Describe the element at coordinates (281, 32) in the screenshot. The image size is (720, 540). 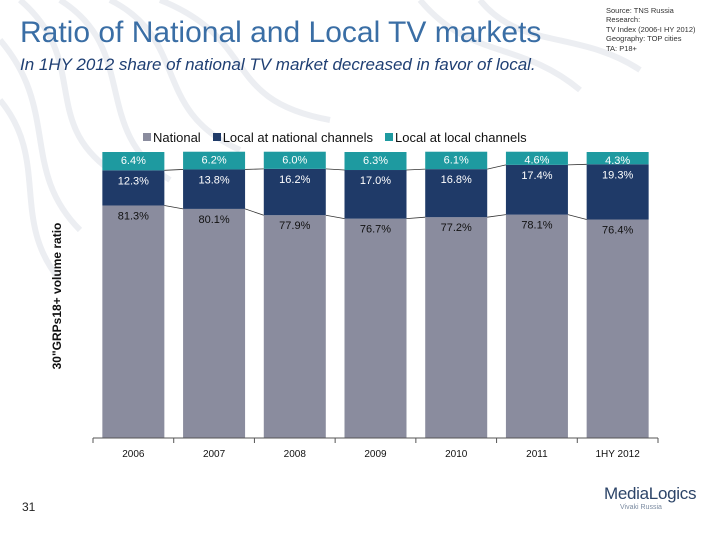
I see `page-title: Ratio of National and Local TV markets` at that location.